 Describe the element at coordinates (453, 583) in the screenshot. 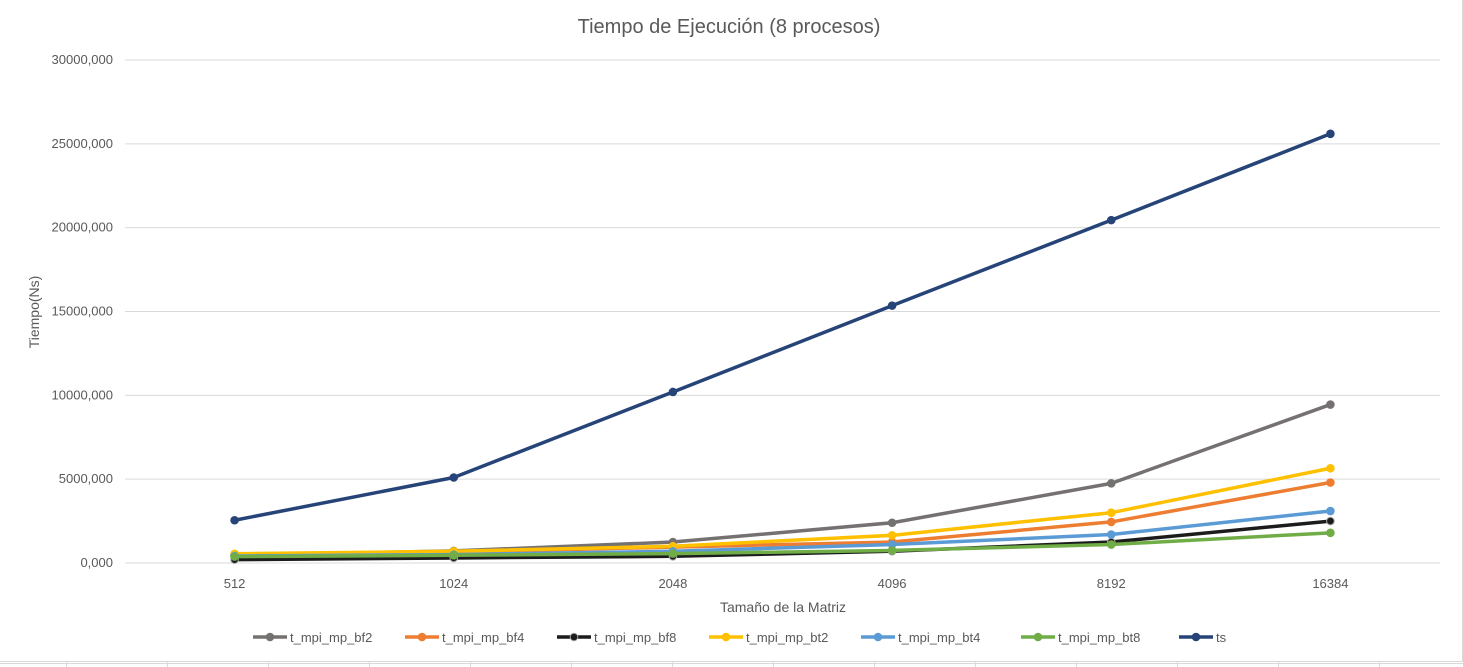

I see `x-tick-label: 1024` at that location.